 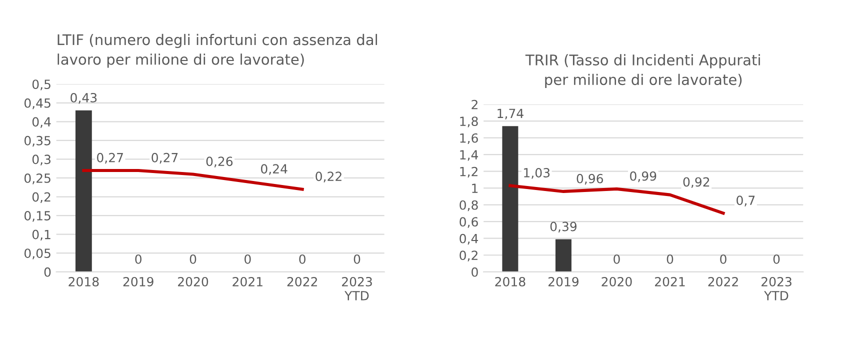 What do you see at coordinates (37, 254) in the screenshot?
I see `y-tick-label: 0,05` at bounding box center [37, 254].